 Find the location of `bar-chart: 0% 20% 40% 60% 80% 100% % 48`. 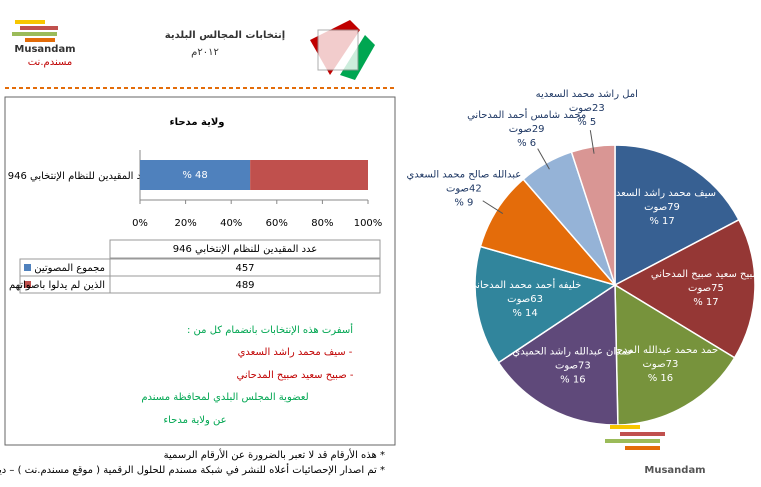

bar-chart: 0% 20% 40% 60% 80% 100% % 48 is located at coordinates (257, 189).